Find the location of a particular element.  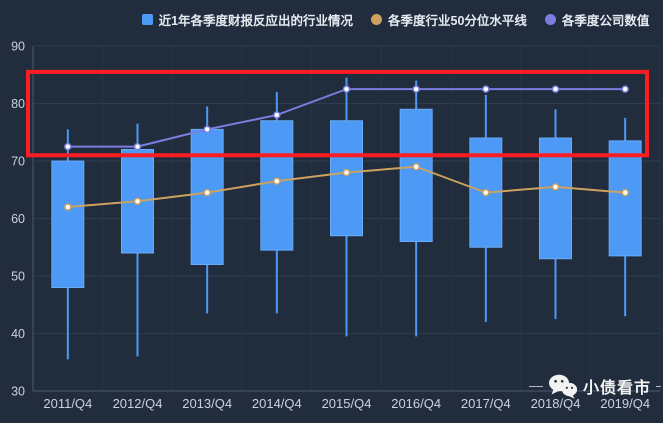

svg-text: 2011/Q4 is located at coordinates (67, 403).